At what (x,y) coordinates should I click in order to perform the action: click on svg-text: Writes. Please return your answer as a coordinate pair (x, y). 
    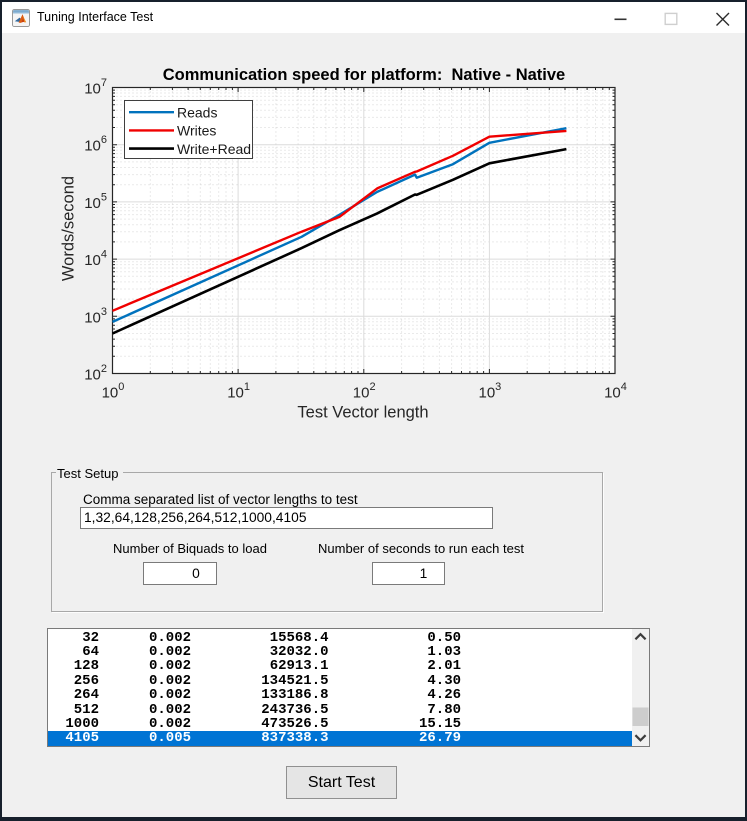
    Looking at the image, I should click on (196, 131).